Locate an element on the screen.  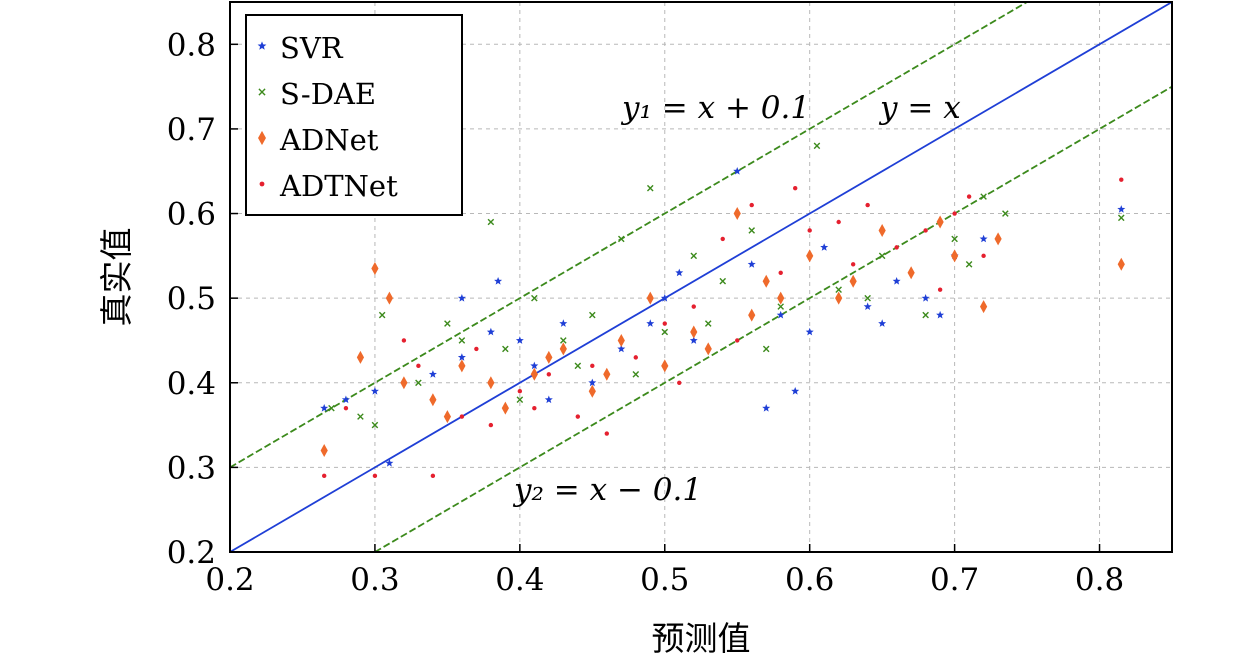
annotation-identity-line: y = x is located at coordinates (919, 108).